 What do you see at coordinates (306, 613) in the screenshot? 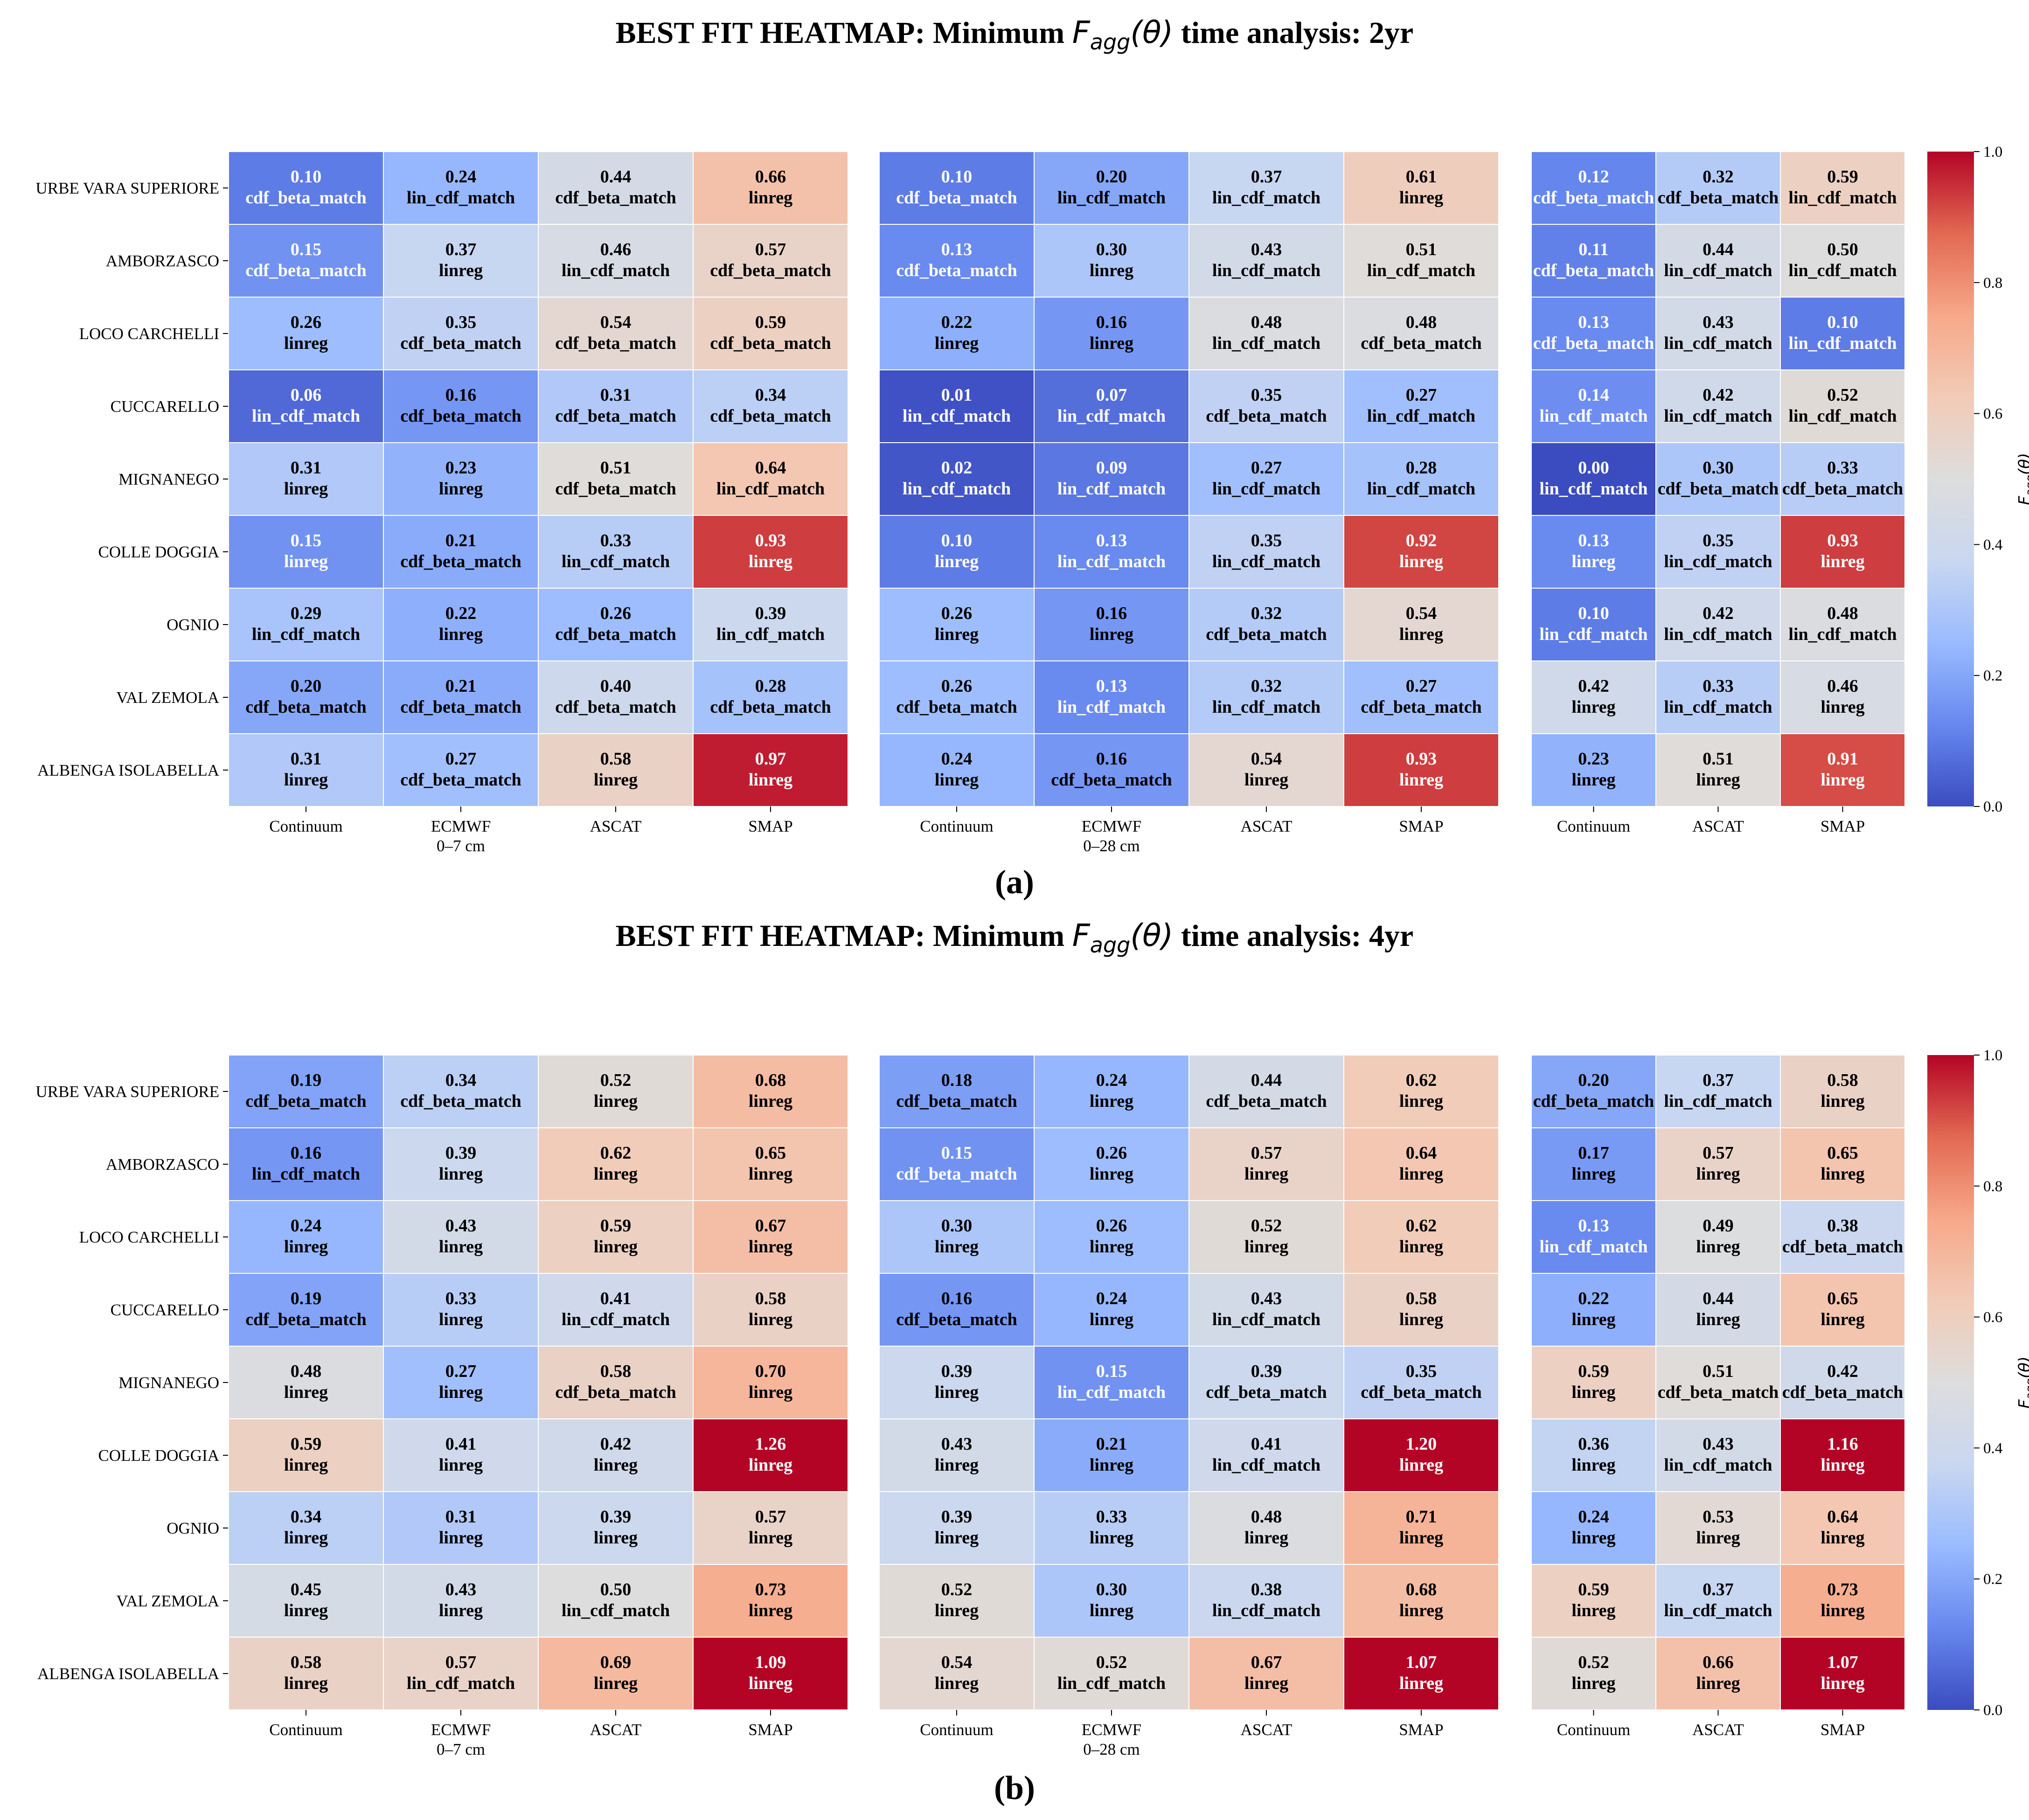
I see `cell-value-label: 0.29` at bounding box center [306, 613].